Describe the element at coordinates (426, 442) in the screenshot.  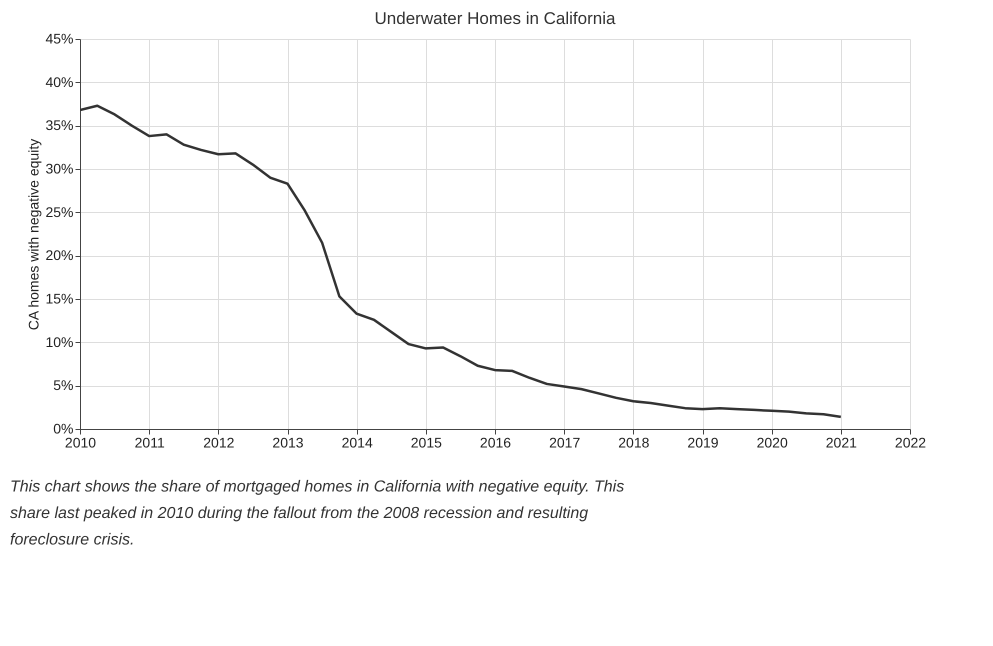
I see `x-tick-label: 2015` at that location.